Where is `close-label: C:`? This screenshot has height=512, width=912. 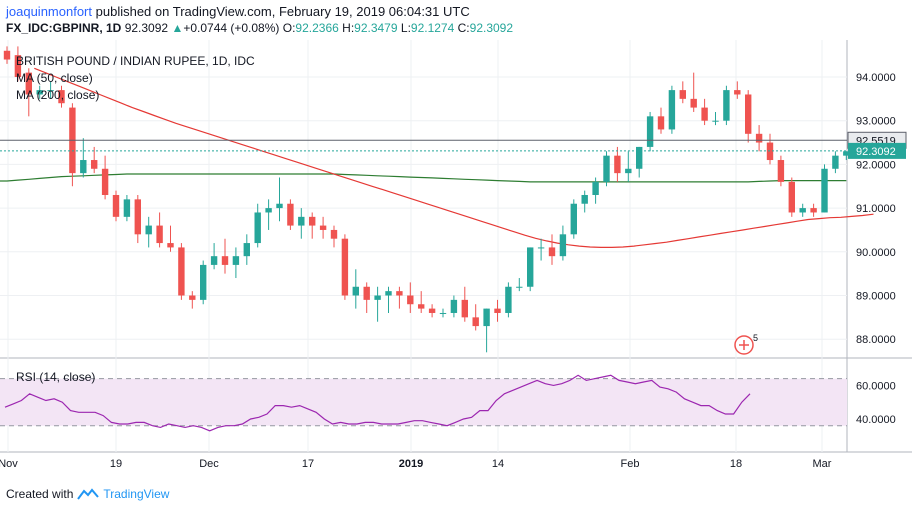
close-label: C: is located at coordinates (463, 28).